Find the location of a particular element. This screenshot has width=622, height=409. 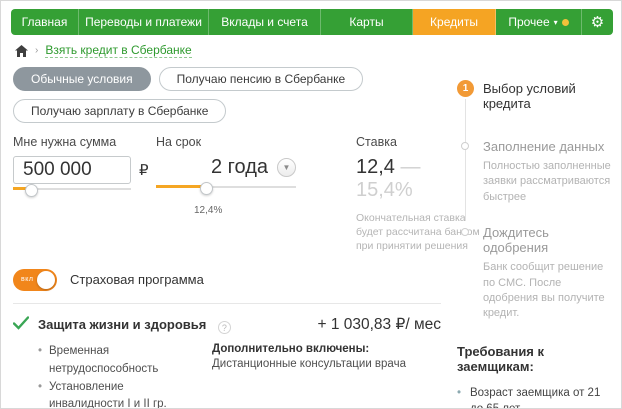

chevron-down-icon: ▼ is located at coordinates (286, 167).